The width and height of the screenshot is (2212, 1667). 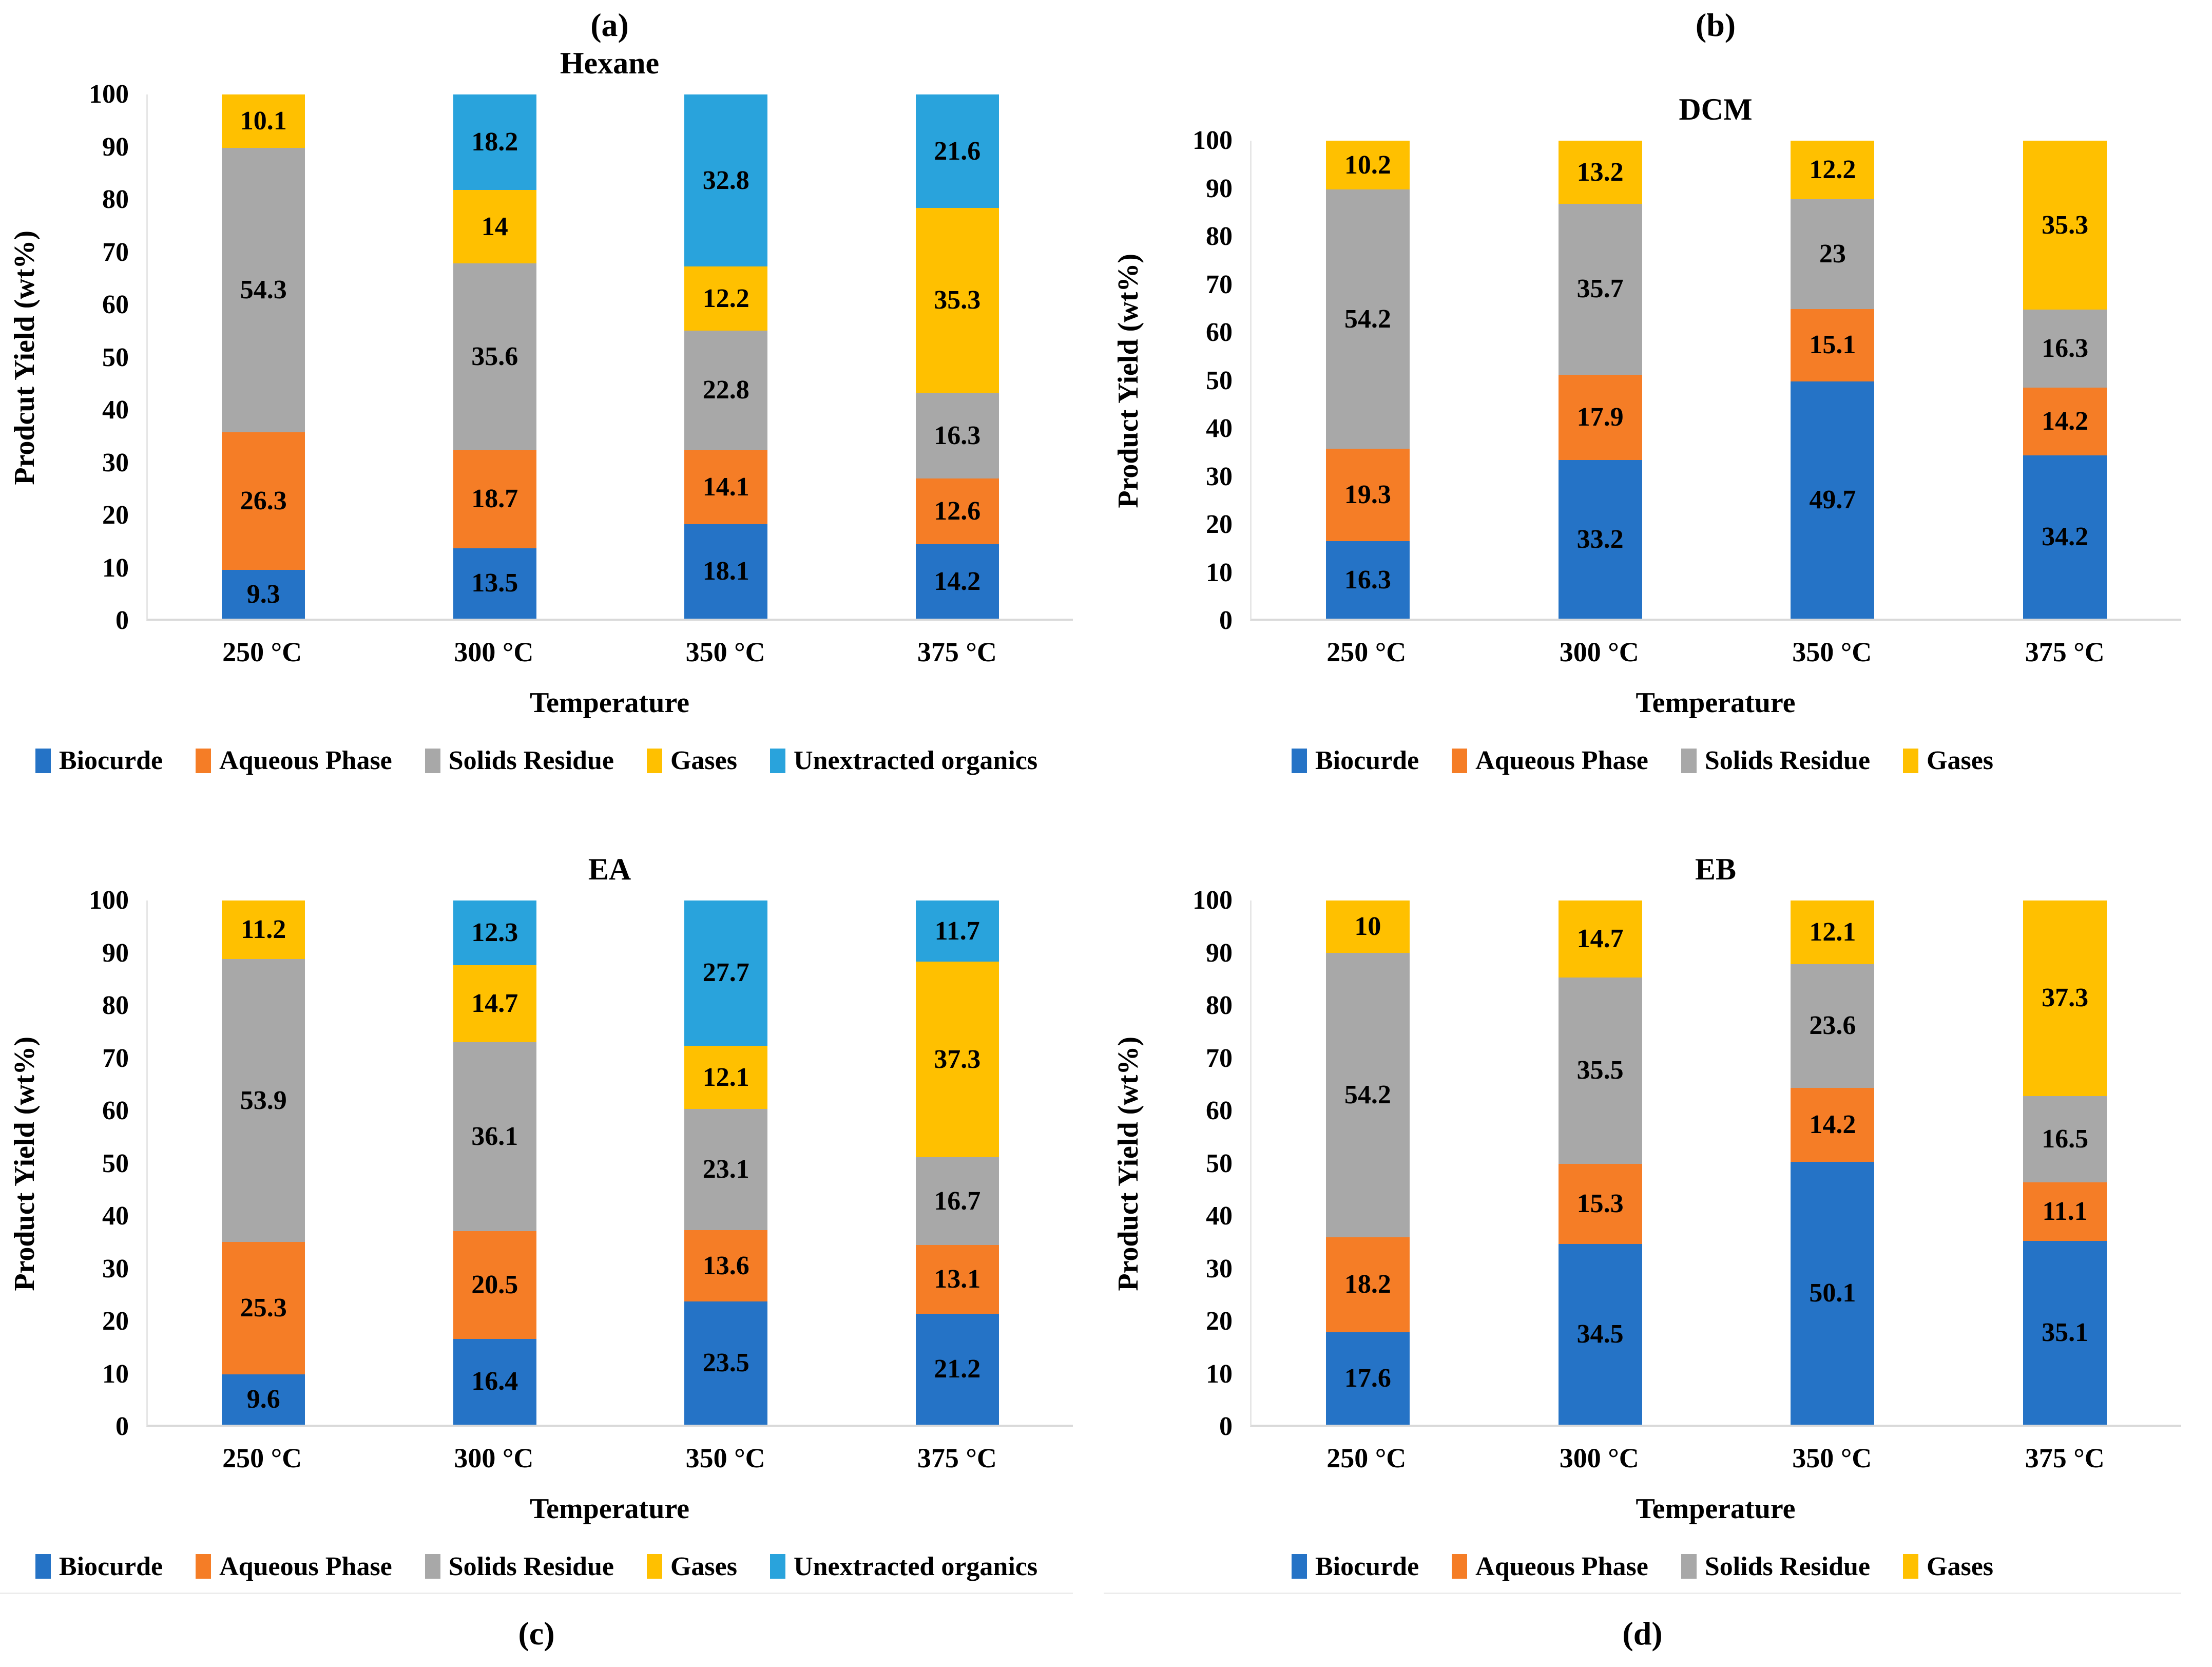 I want to click on legend-swatch-biocurde, so click(x=1299, y=761).